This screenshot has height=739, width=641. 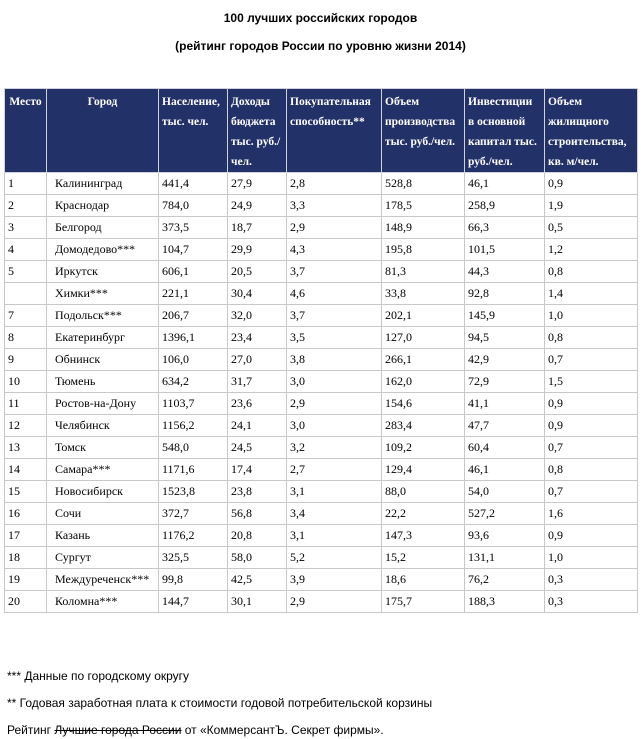 What do you see at coordinates (102, 205) in the screenshot?
I see `cell-city: Краснодар` at bounding box center [102, 205].